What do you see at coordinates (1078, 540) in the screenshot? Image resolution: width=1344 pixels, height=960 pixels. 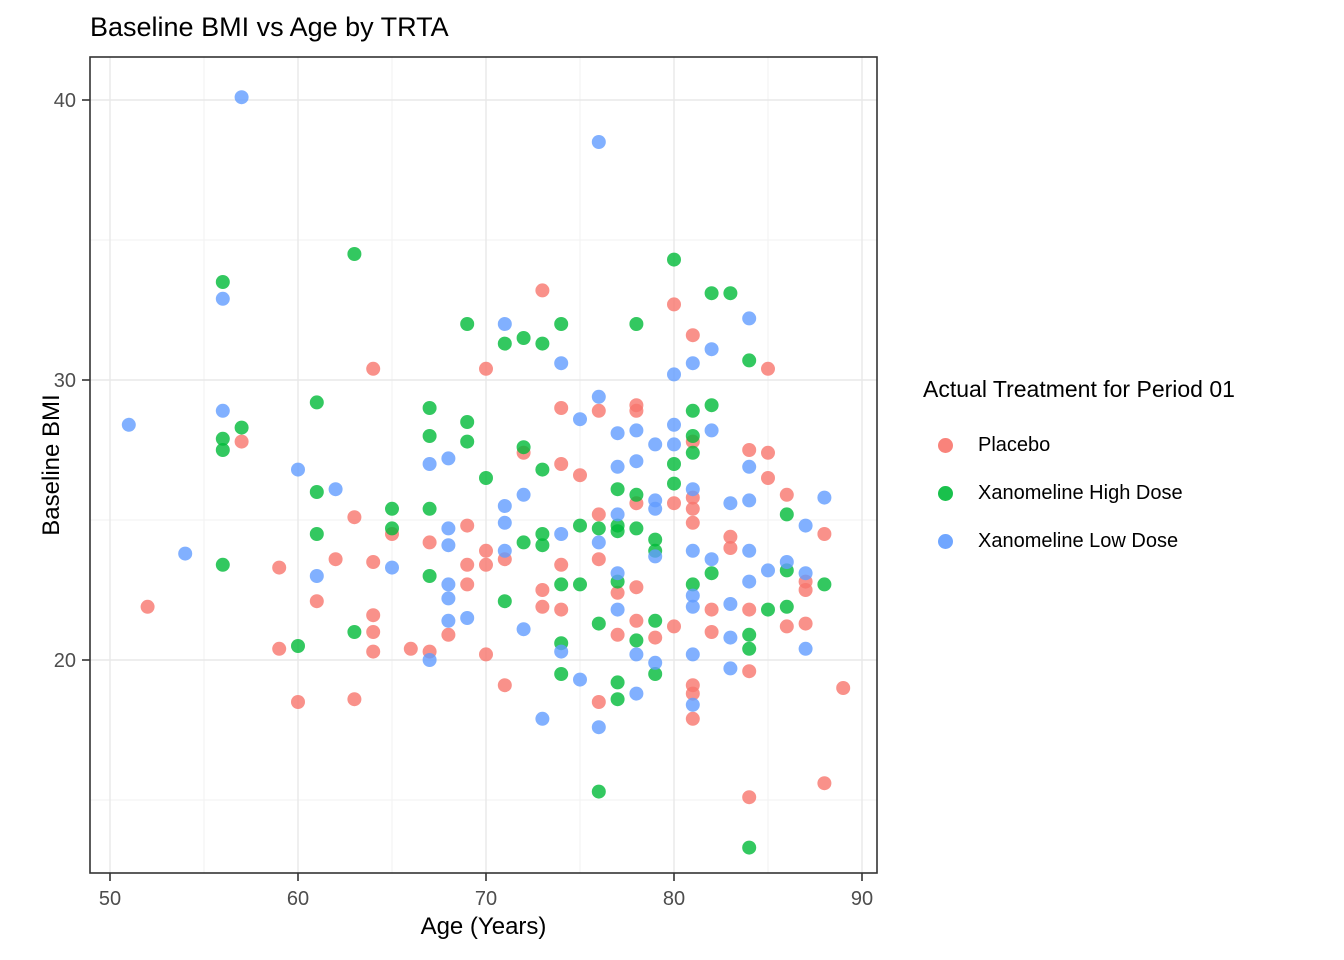 I see `legend-item-label: Xanomeline Low Dose` at bounding box center [1078, 540].